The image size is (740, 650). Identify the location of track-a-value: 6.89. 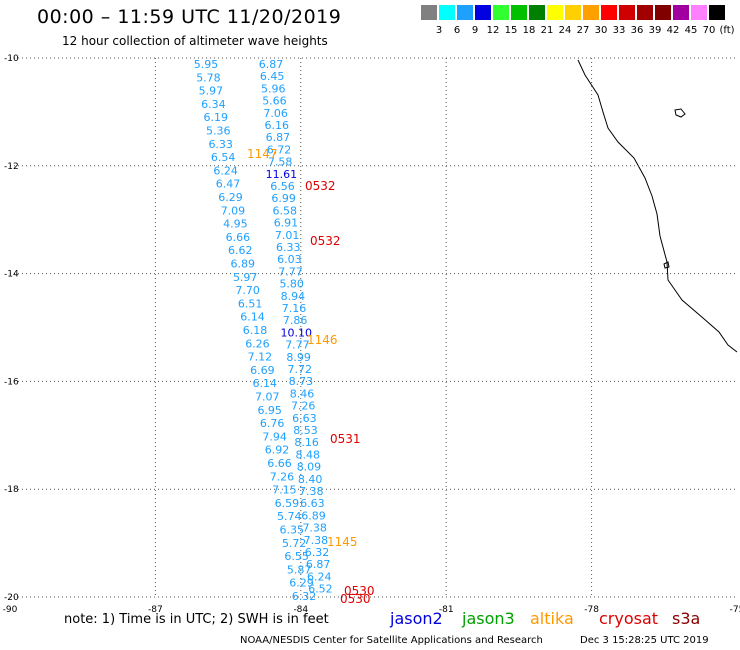
(243, 264).